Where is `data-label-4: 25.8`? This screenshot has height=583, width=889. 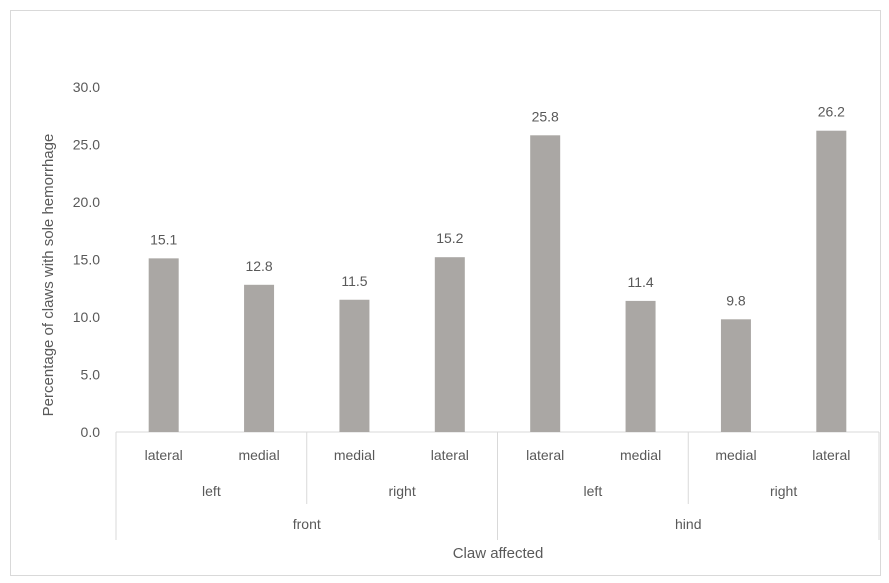 data-label-4: 25.8 is located at coordinates (545, 116).